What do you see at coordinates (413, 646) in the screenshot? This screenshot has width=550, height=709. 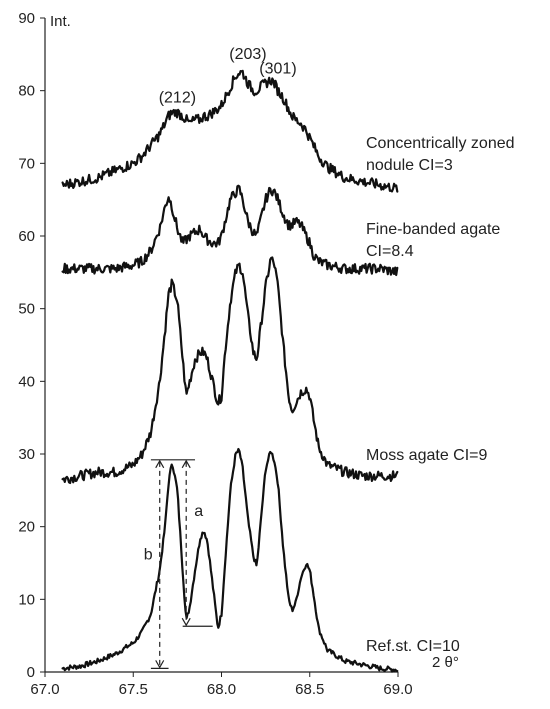 I see `series-label: Ref.st. CI=10` at bounding box center [413, 646].